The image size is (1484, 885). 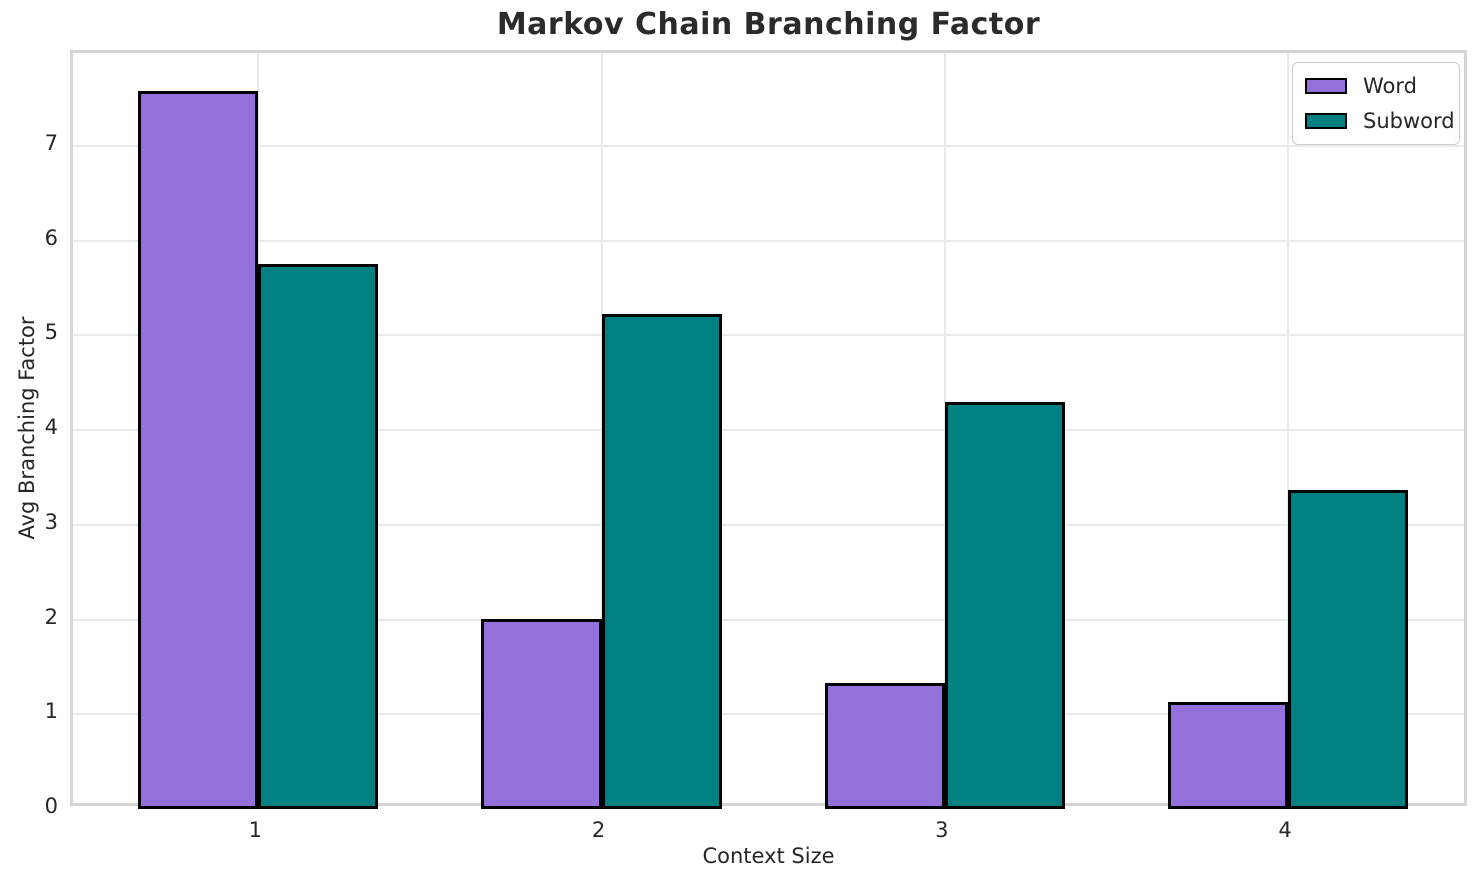 What do you see at coordinates (51, 427) in the screenshot?
I see `ytick-label-4: 4` at bounding box center [51, 427].